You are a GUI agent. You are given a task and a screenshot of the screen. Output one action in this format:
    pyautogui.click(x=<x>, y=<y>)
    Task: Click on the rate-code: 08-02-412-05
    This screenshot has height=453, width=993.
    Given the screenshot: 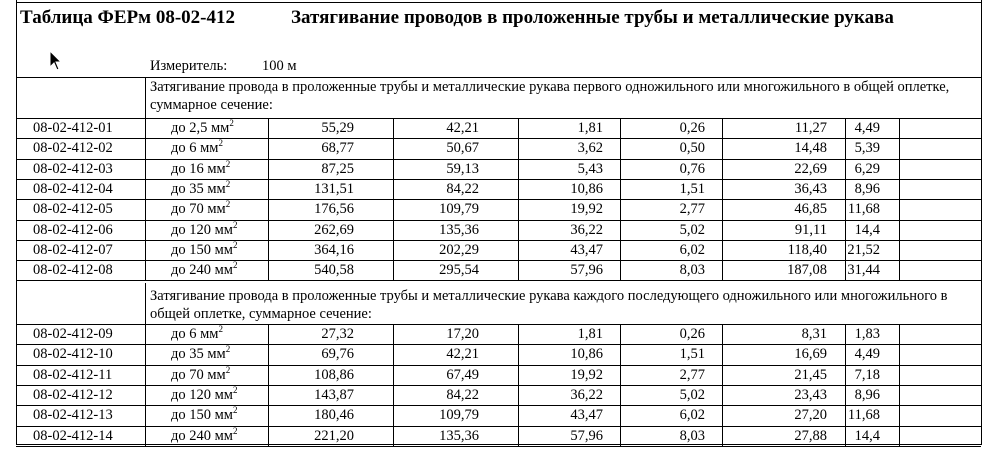 What is the action you would take?
    pyautogui.click(x=73, y=209)
    